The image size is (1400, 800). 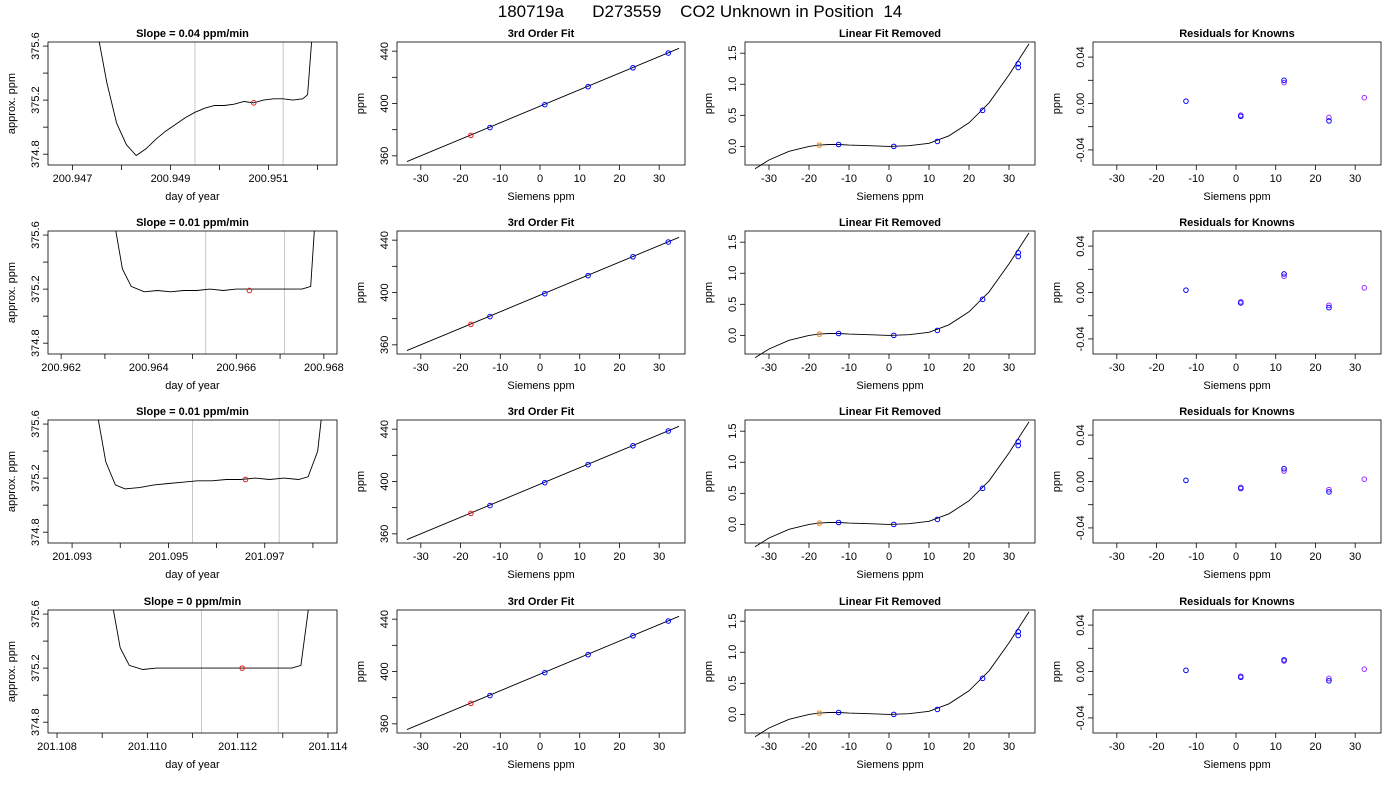 What do you see at coordinates (1081, 338) in the screenshot?
I see `y-tick-label: -0.04` at bounding box center [1081, 338].